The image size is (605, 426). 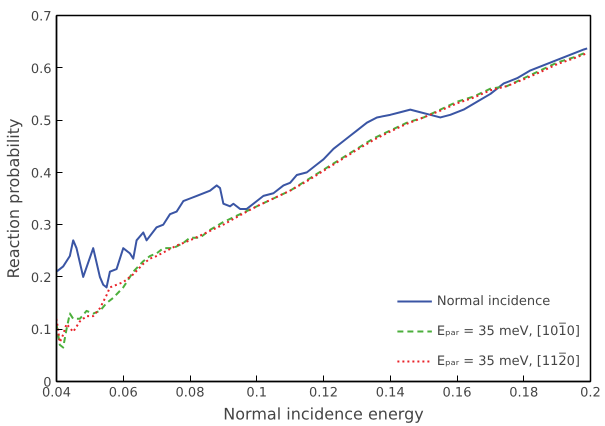 What do you see at coordinates (323, 414) in the screenshot?
I see `x-axis-title: Normal incidence energy` at bounding box center [323, 414].